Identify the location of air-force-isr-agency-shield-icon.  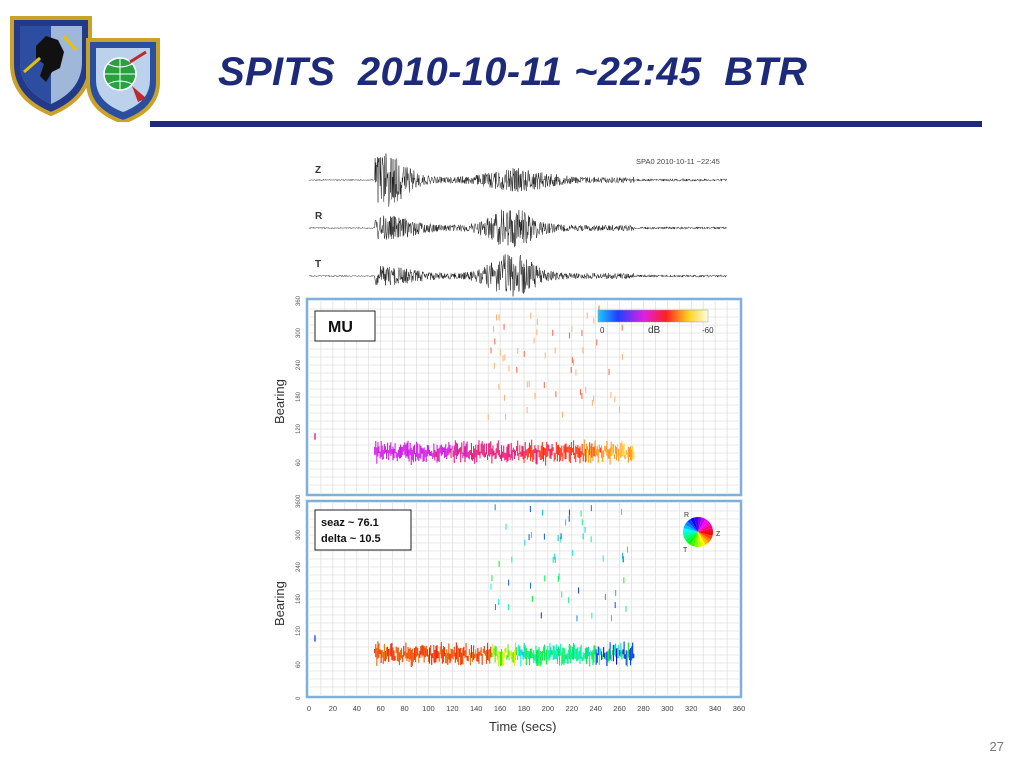
(51, 66).